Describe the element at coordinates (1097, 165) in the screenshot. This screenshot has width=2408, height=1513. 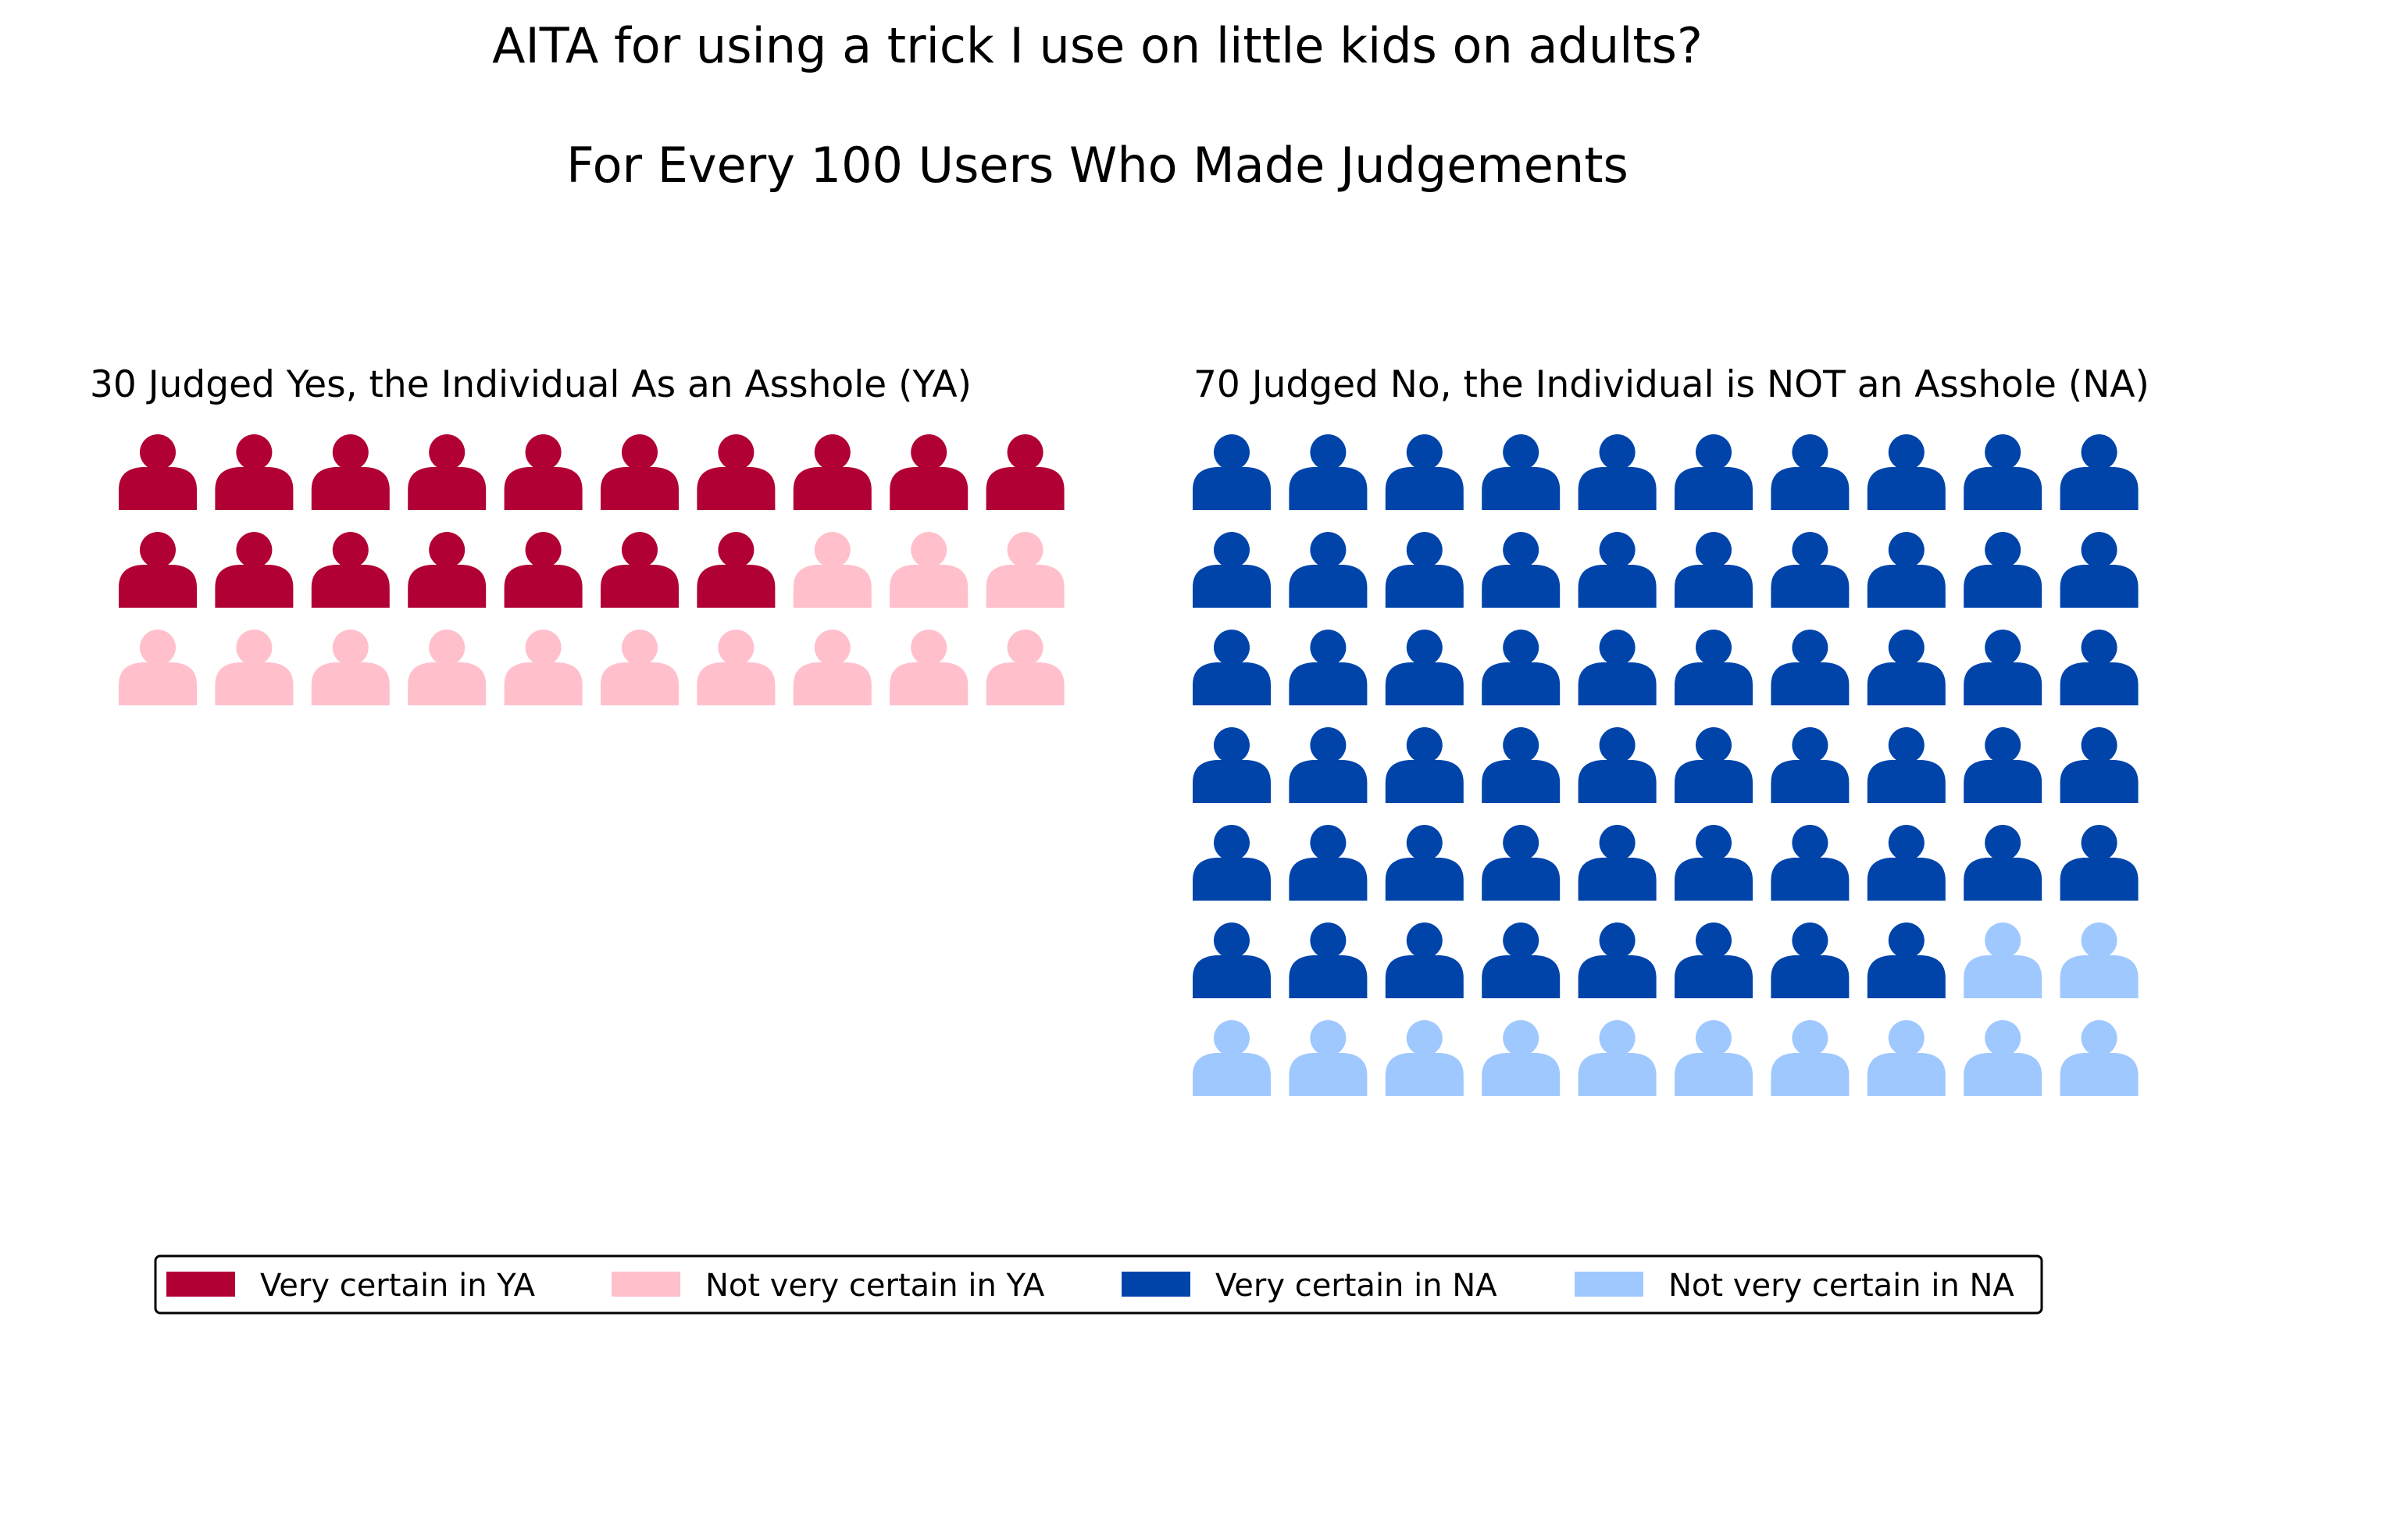
I see `chart-subtitle: For Every 100 Users Who Made Judgements` at that location.